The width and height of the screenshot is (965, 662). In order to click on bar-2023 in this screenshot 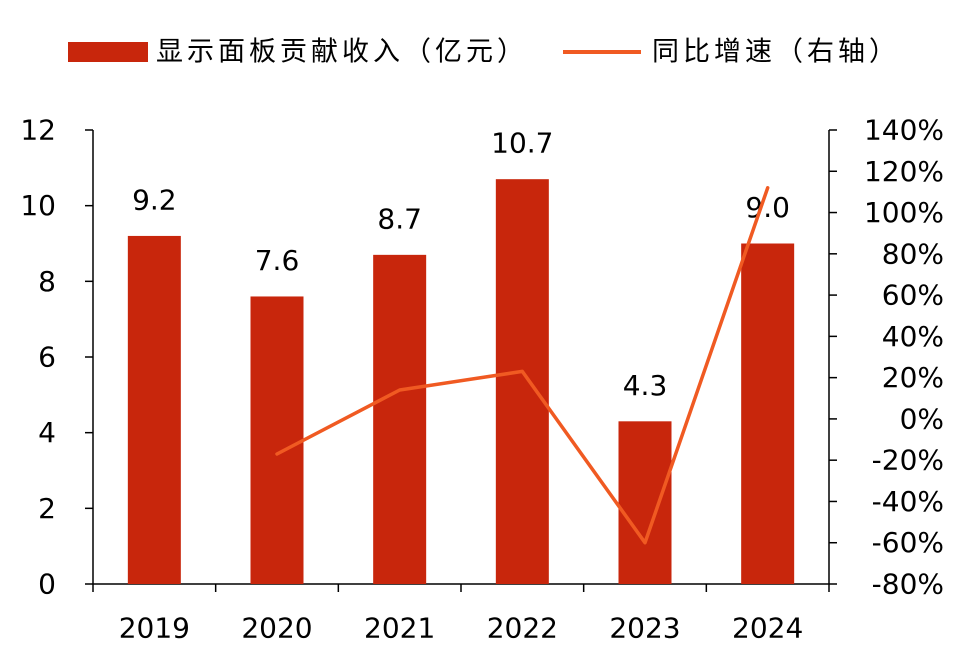, I will do `click(645, 502)`.